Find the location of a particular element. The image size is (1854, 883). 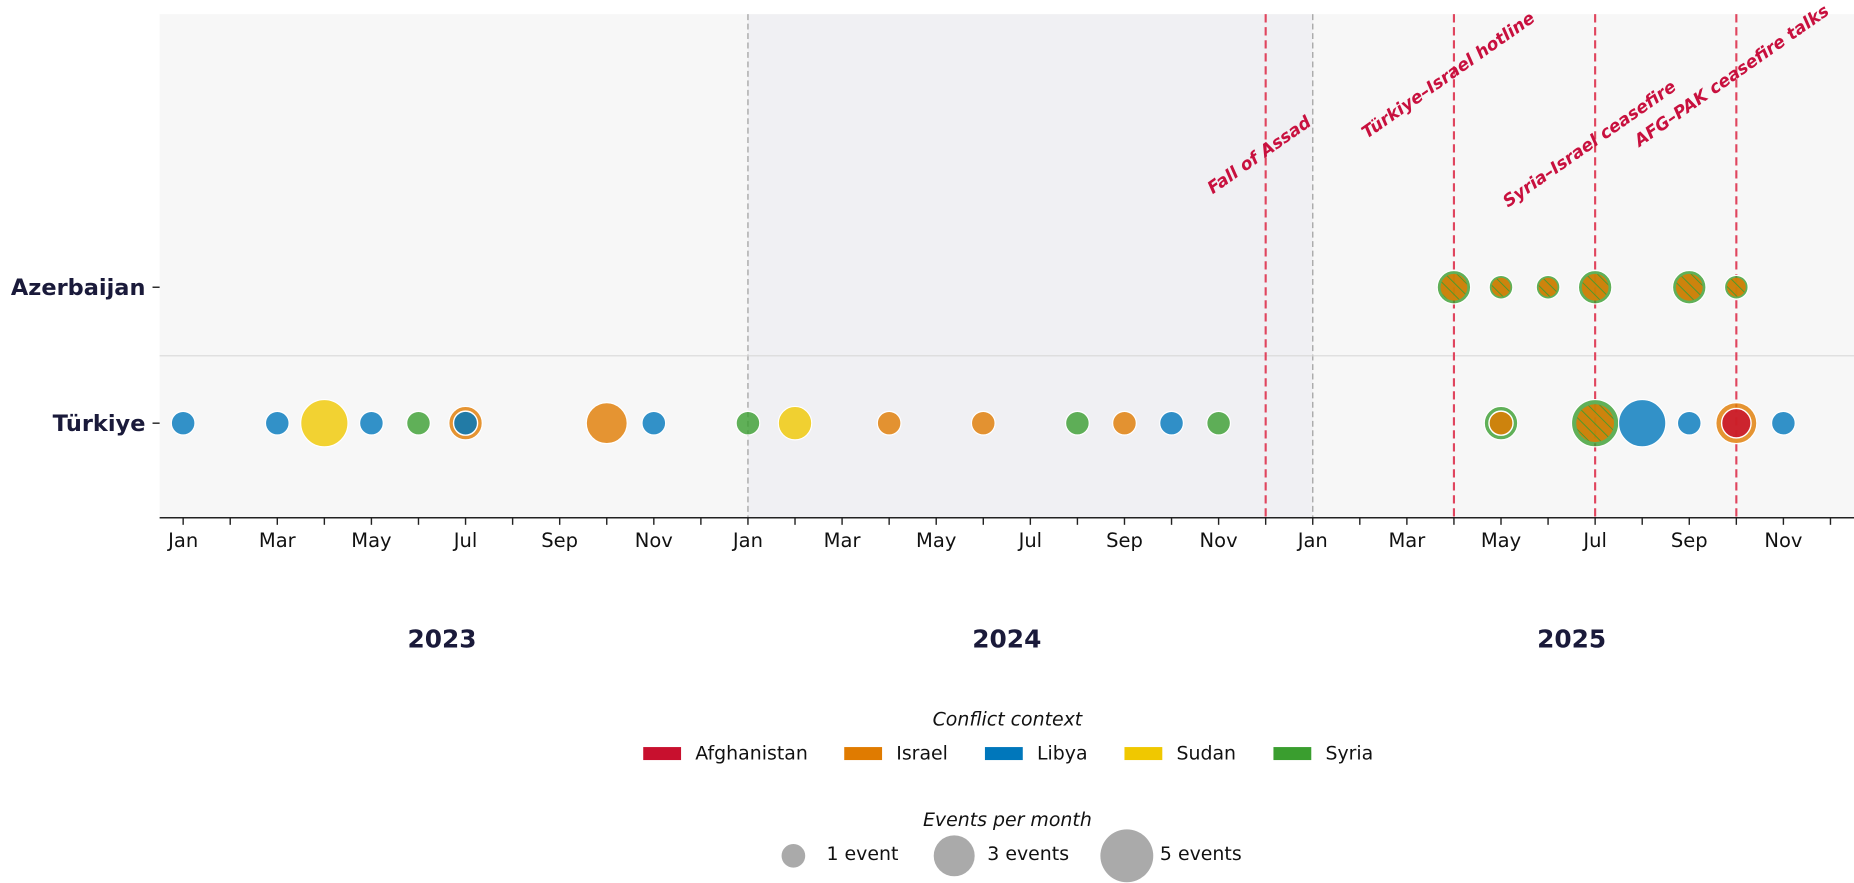

legend-label: Syria is located at coordinates (1349, 754).